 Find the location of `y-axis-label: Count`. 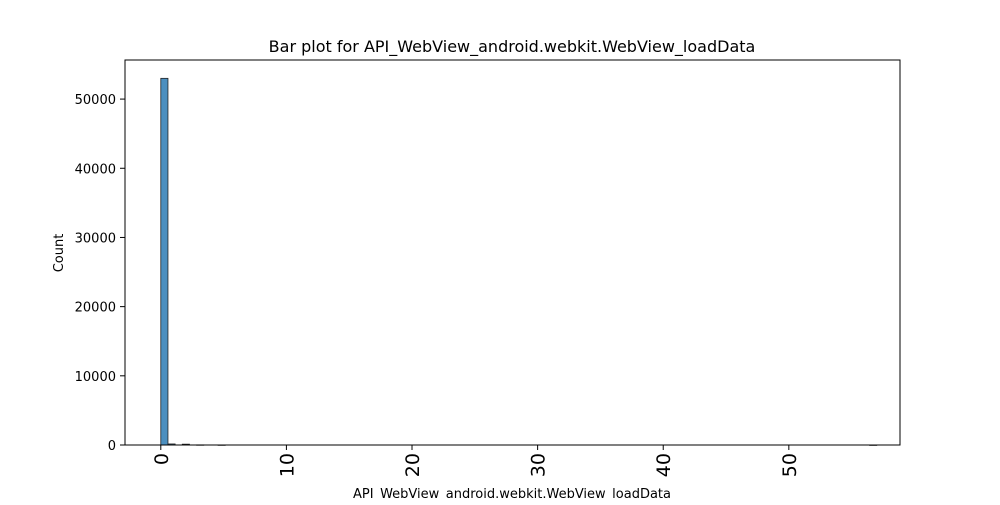

y-axis-label: Count is located at coordinates (59, 253).